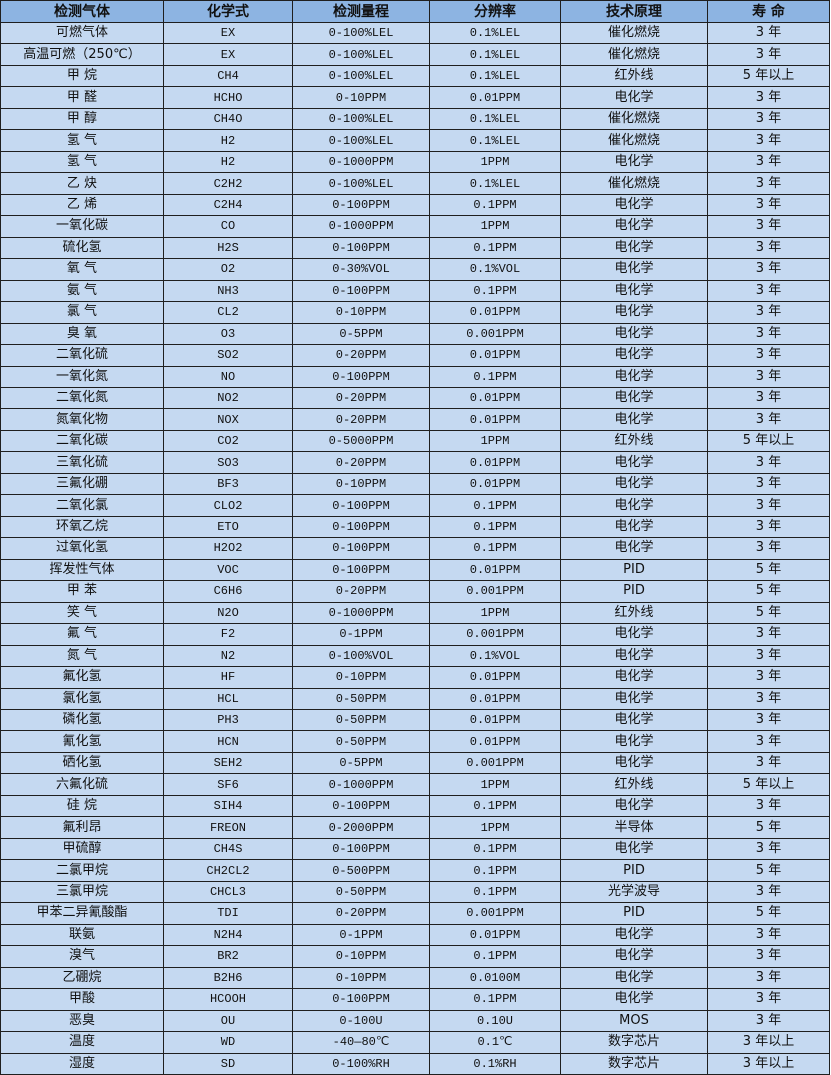 This screenshot has height=1075, width=831. Describe the element at coordinates (361, 741) in the screenshot. I see `cell-range: 0-50PPM` at that location.